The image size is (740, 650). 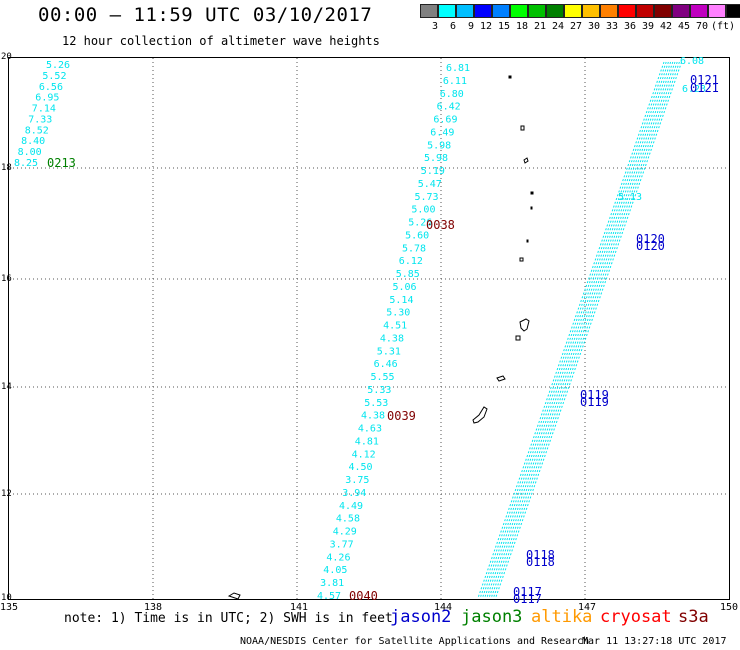 What do you see at coordinates (540, 562) in the screenshot?
I see `track-label-jason2: 0118` at bounding box center [540, 562].